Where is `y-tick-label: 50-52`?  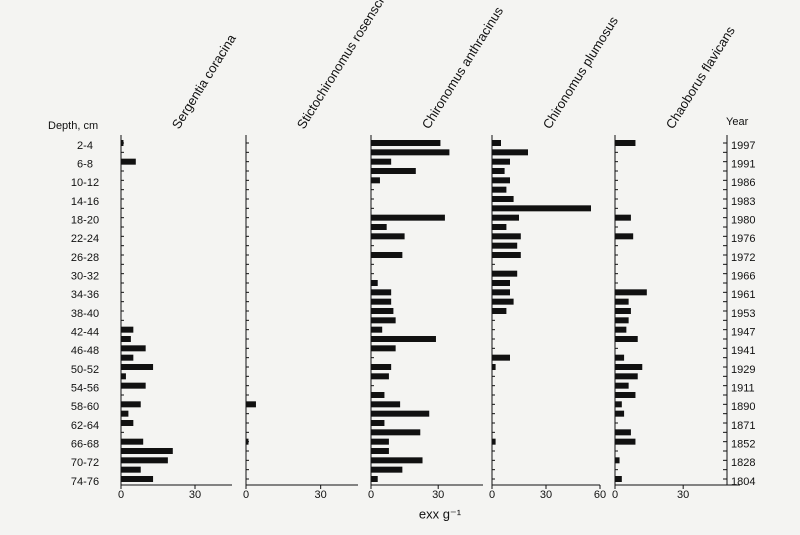
y-tick-label: 50-52 is located at coordinates (85, 370).